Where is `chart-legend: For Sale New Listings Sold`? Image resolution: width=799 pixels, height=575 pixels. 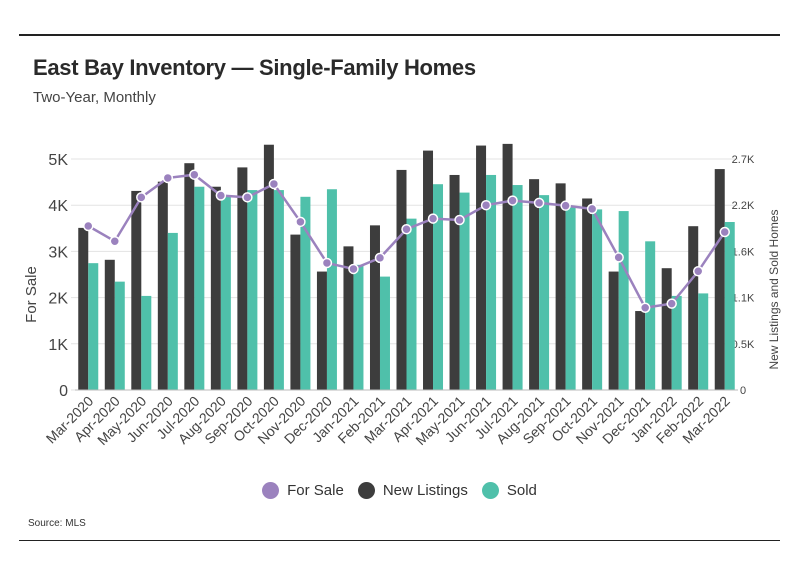 chart-legend: For Sale New Listings Sold is located at coordinates (399, 490).